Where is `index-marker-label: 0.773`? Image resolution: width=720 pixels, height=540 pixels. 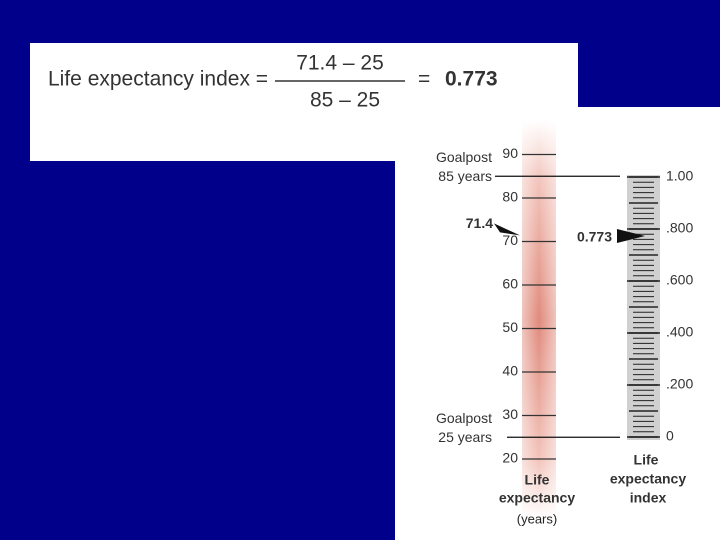 index-marker-label: 0.773 is located at coordinates (594, 237).